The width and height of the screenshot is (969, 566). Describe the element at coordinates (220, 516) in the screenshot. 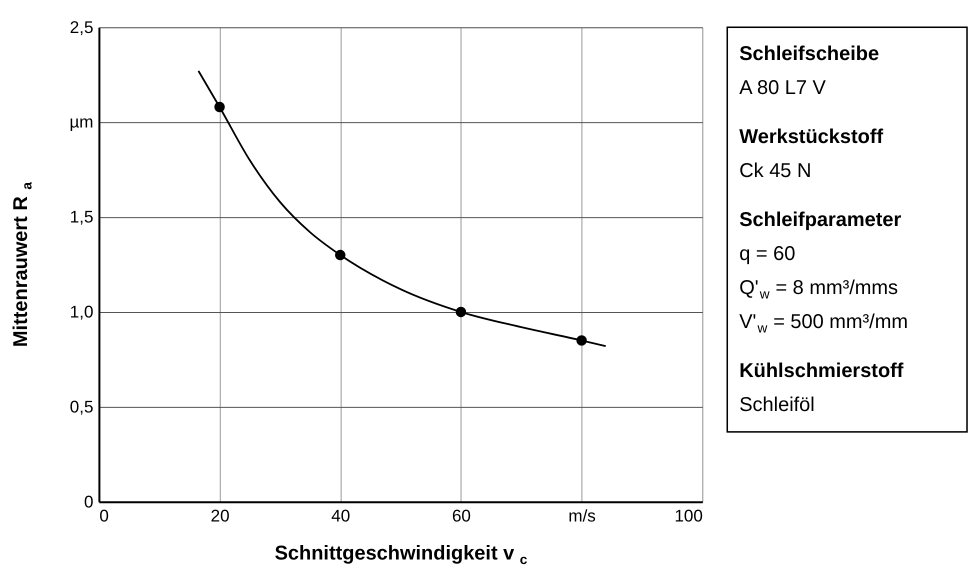

I see `x-tick-label: 20` at that location.